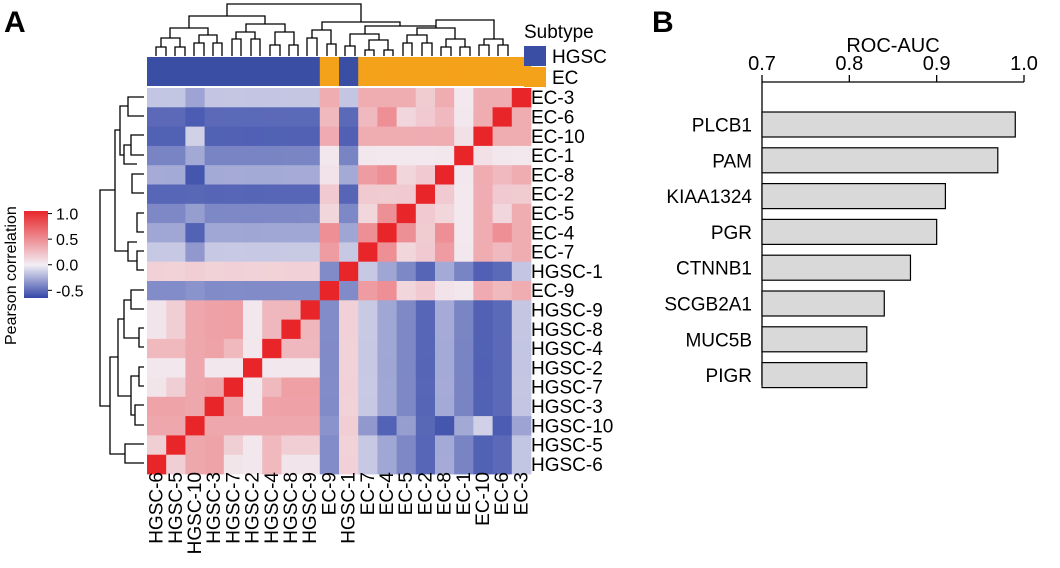 This screenshot has width=1060, height=568. Describe the element at coordinates (731, 233) in the screenshot. I see `bar-category-label: PGR` at that location.